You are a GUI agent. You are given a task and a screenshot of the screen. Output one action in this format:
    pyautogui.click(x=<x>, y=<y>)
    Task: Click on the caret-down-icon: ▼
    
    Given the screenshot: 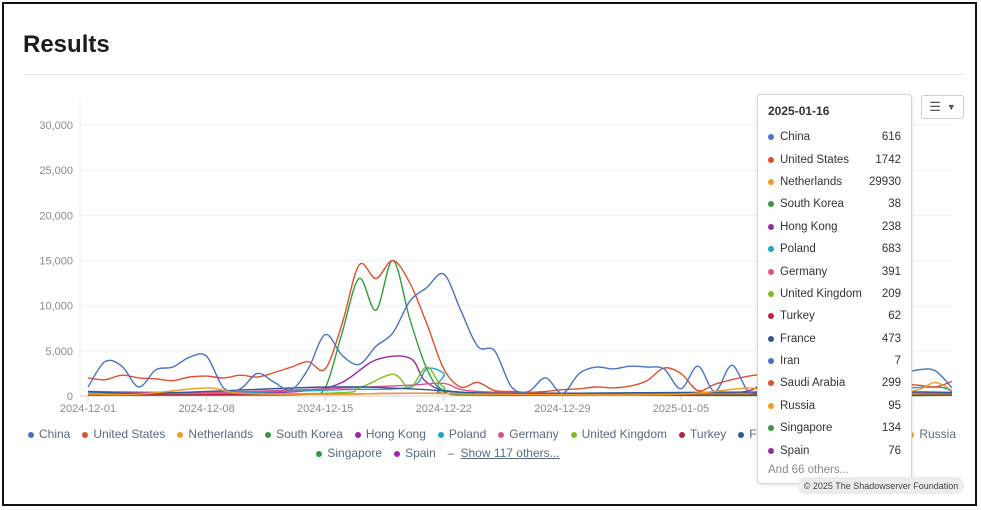 What is the action you would take?
    pyautogui.click(x=951, y=107)
    